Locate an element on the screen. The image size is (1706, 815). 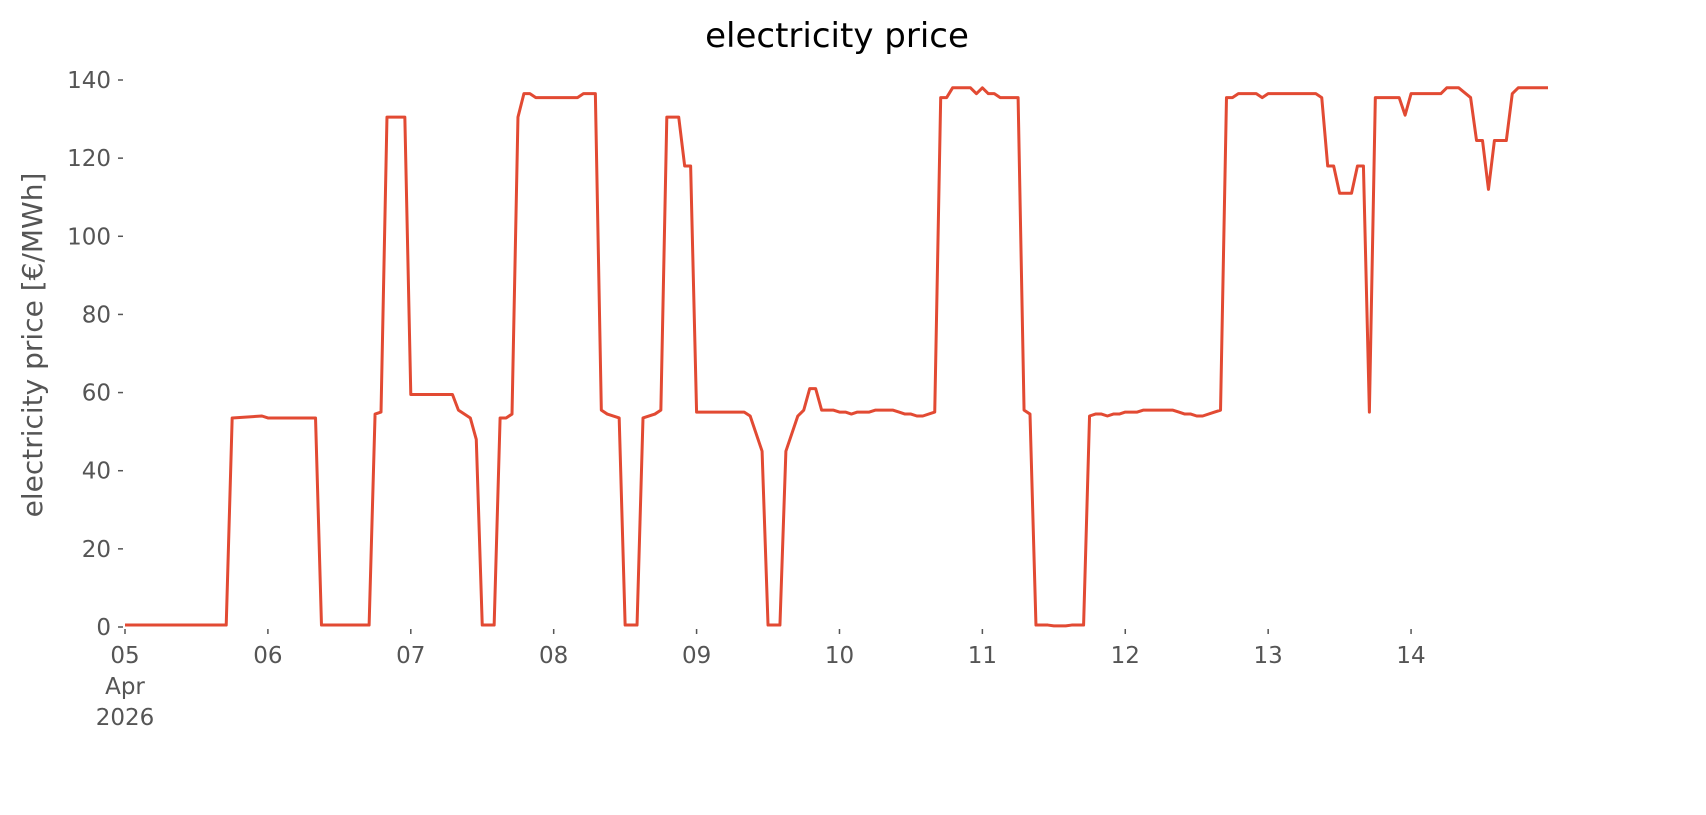
x-tick-label: 13 is located at coordinates (1268, 656).